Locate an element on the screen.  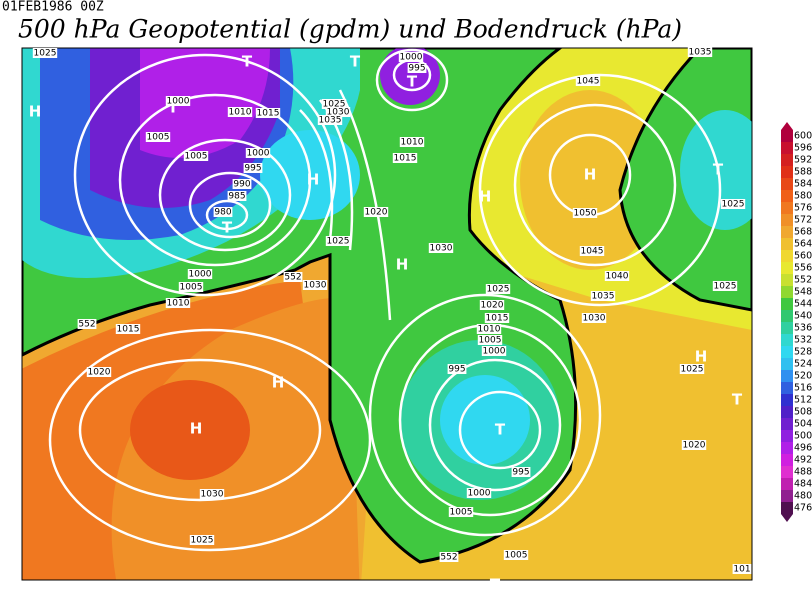
isobar-label: 995 is located at coordinates (417, 68).